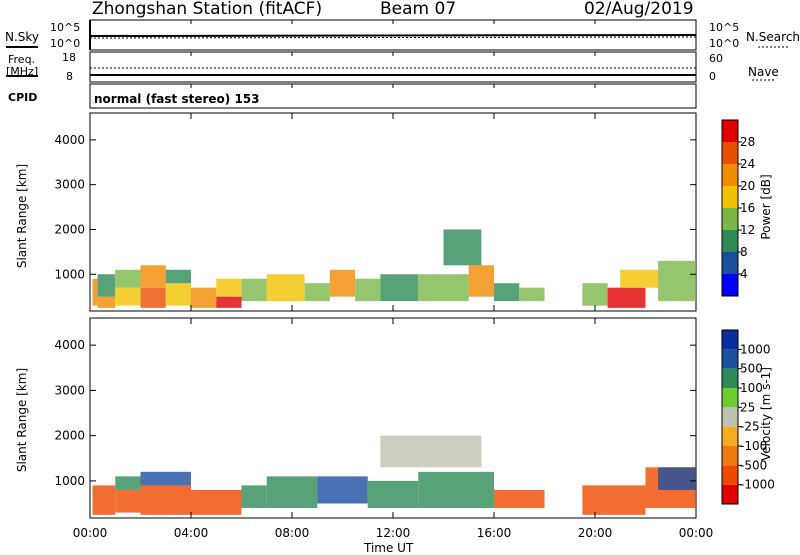 Image resolution: width=800 pixels, height=555 pixels. I want to click on nsky-tick-high: 10^5, so click(65, 27).